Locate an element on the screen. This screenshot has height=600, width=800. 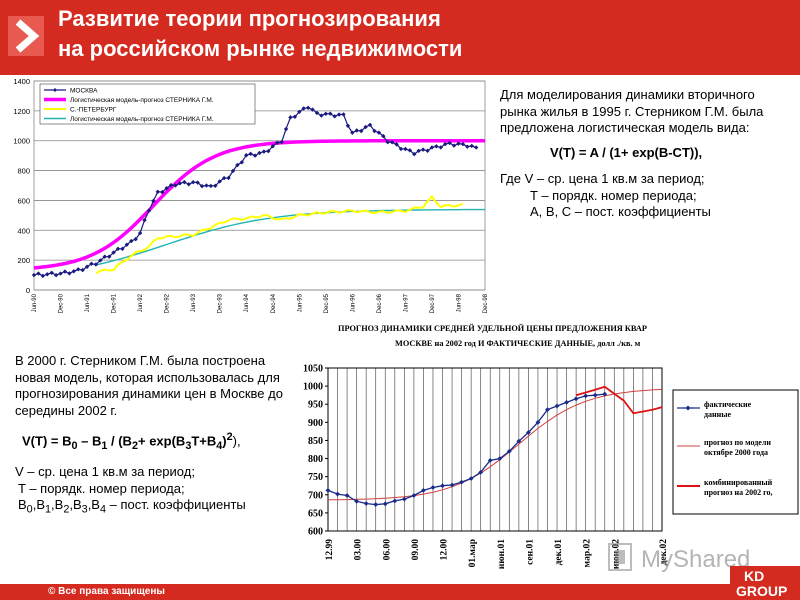
where-line-1: Где V – ср. цена 1 кв.м за период; is located at coordinates (602, 178).